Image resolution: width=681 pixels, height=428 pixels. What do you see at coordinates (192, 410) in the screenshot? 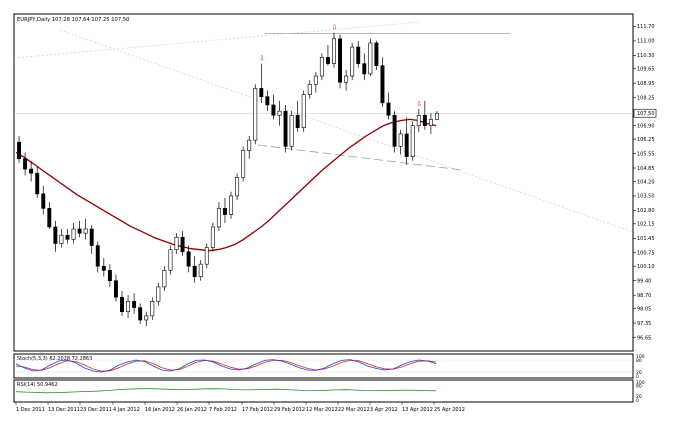
I see `date-tick-label: 26 Jan 2012` at bounding box center [192, 410].